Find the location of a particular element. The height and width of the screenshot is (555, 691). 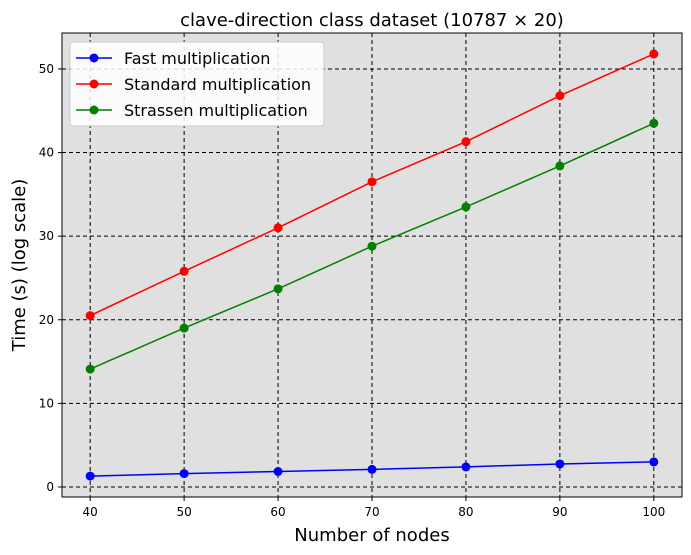

x-axis-ticks: 40 50 60 70 80 90 100 is located at coordinates (374, 508).